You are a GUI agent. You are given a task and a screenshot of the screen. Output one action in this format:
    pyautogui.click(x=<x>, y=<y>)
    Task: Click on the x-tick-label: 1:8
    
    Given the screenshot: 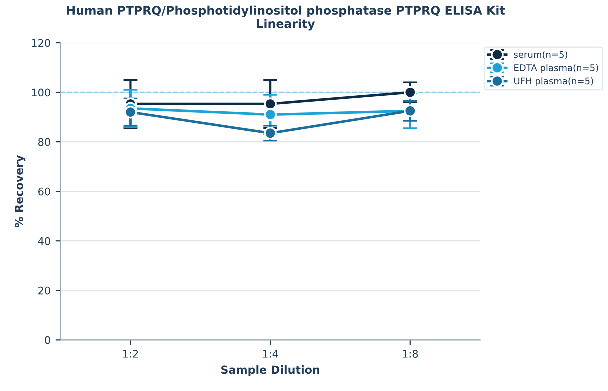 What is the action you would take?
    pyautogui.click(x=410, y=354)
    